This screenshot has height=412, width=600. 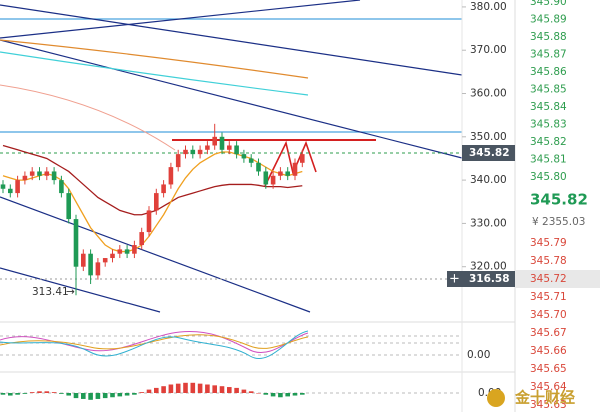 What do you see at coordinates (548, 387) in the screenshot?
I see `ladder-bid: 345.64` at bounding box center [548, 387].